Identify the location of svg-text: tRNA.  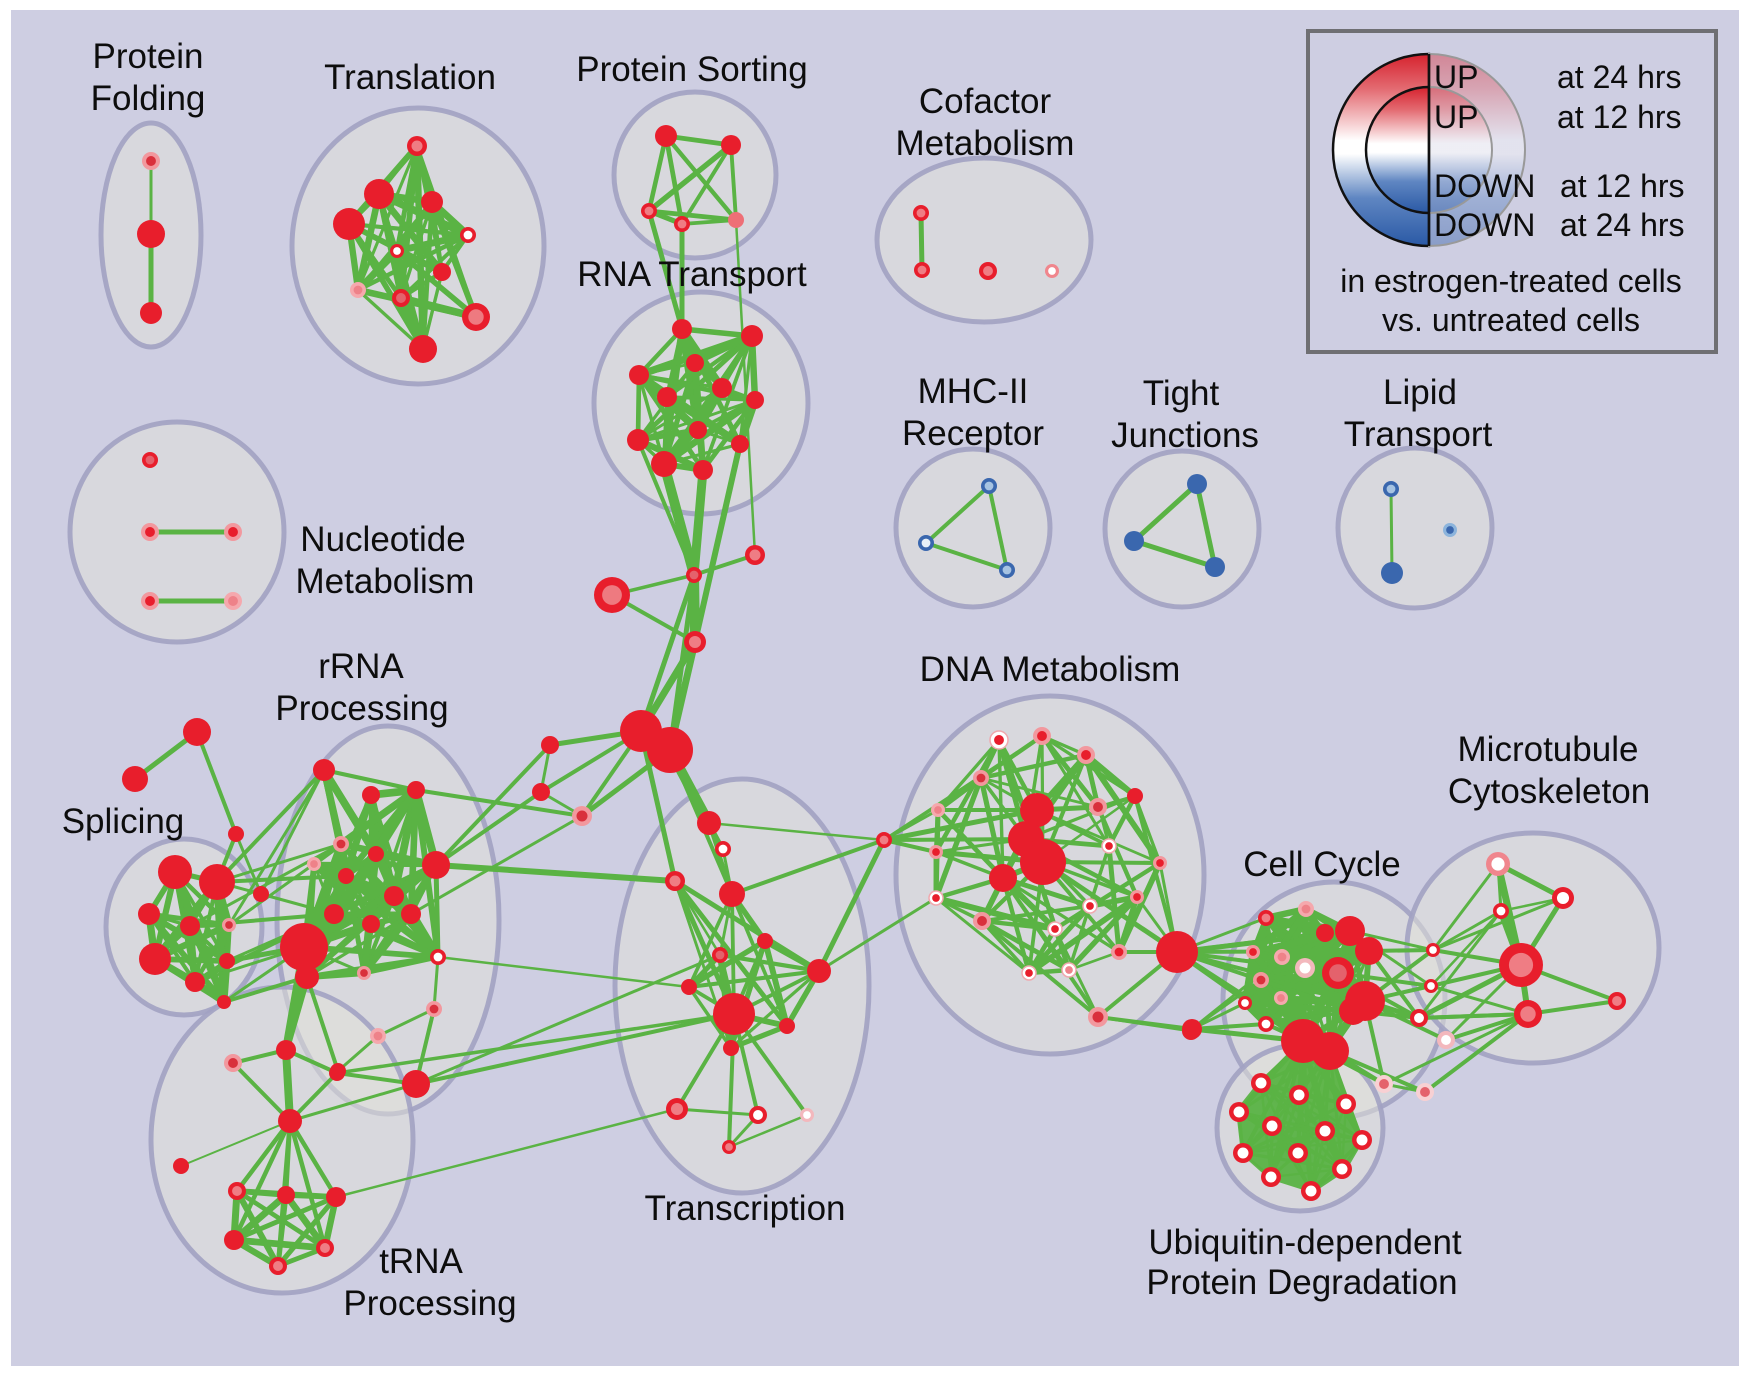
(421, 1261).